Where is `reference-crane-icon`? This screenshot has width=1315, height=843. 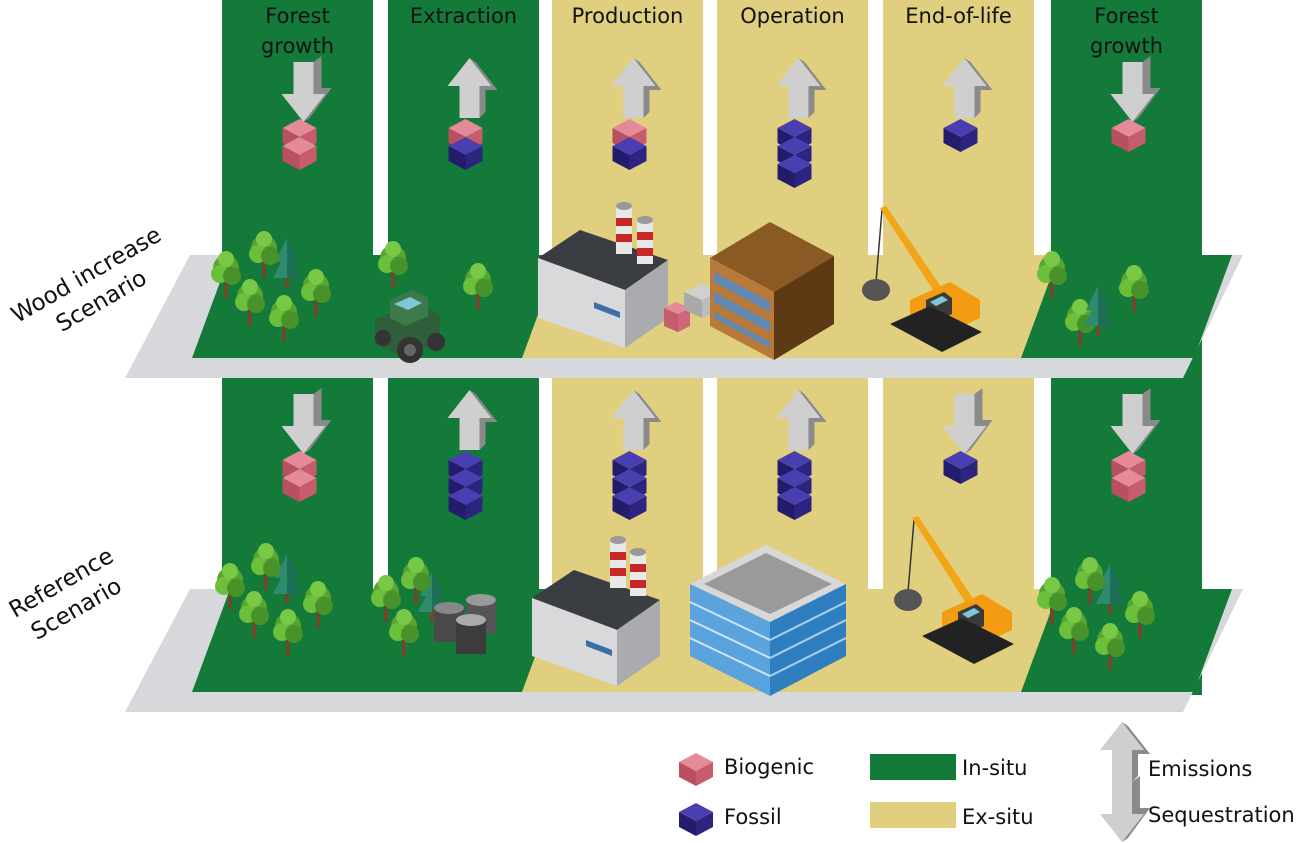
reference-crane-icon is located at coordinates (954, 590).